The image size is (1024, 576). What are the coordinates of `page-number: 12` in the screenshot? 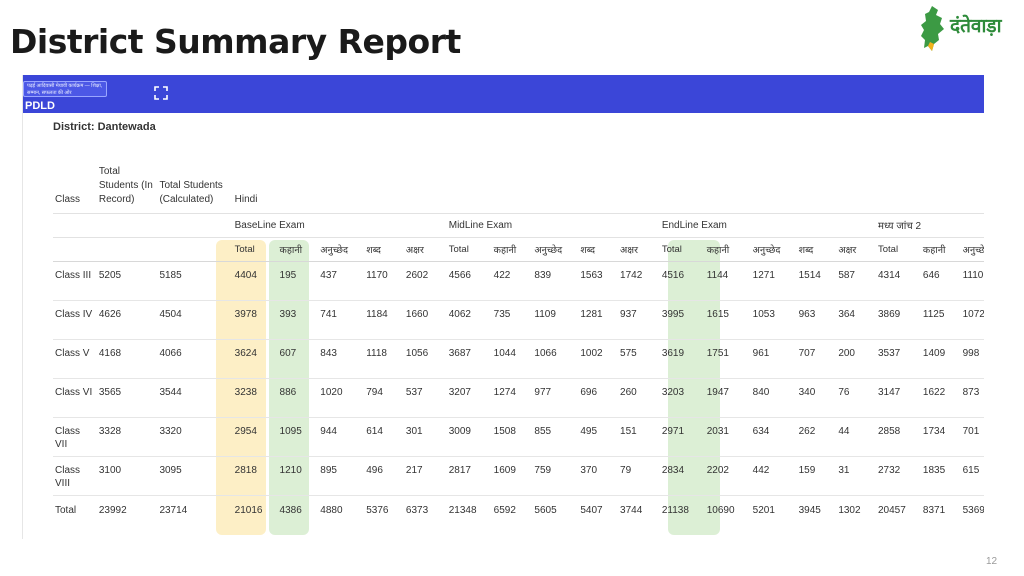 It's located at (992, 561).